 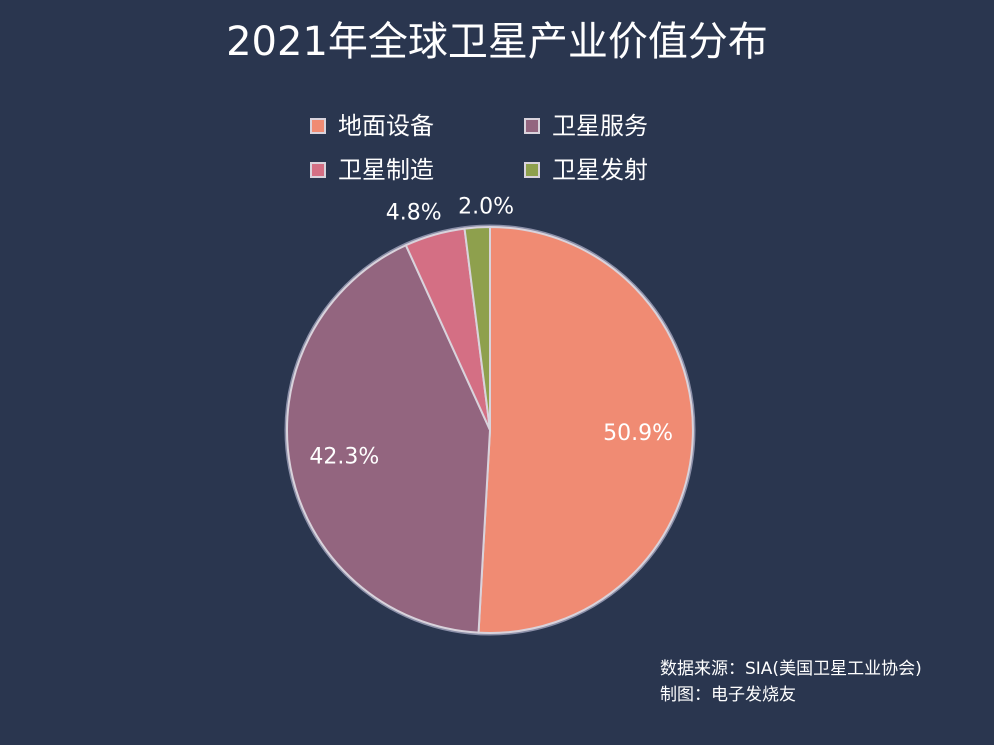 What do you see at coordinates (532, 126) in the screenshot?
I see `legend-swatch-satellite-services` at bounding box center [532, 126].